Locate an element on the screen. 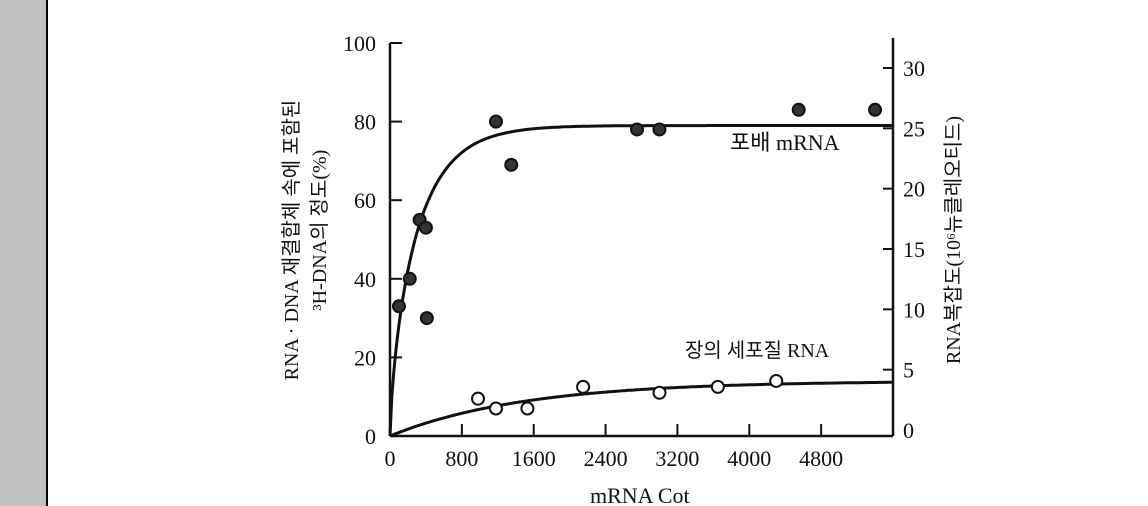 The height and width of the screenshot is (506, 1148). x-tick-label: 0 is located at coordinates (390, 458).